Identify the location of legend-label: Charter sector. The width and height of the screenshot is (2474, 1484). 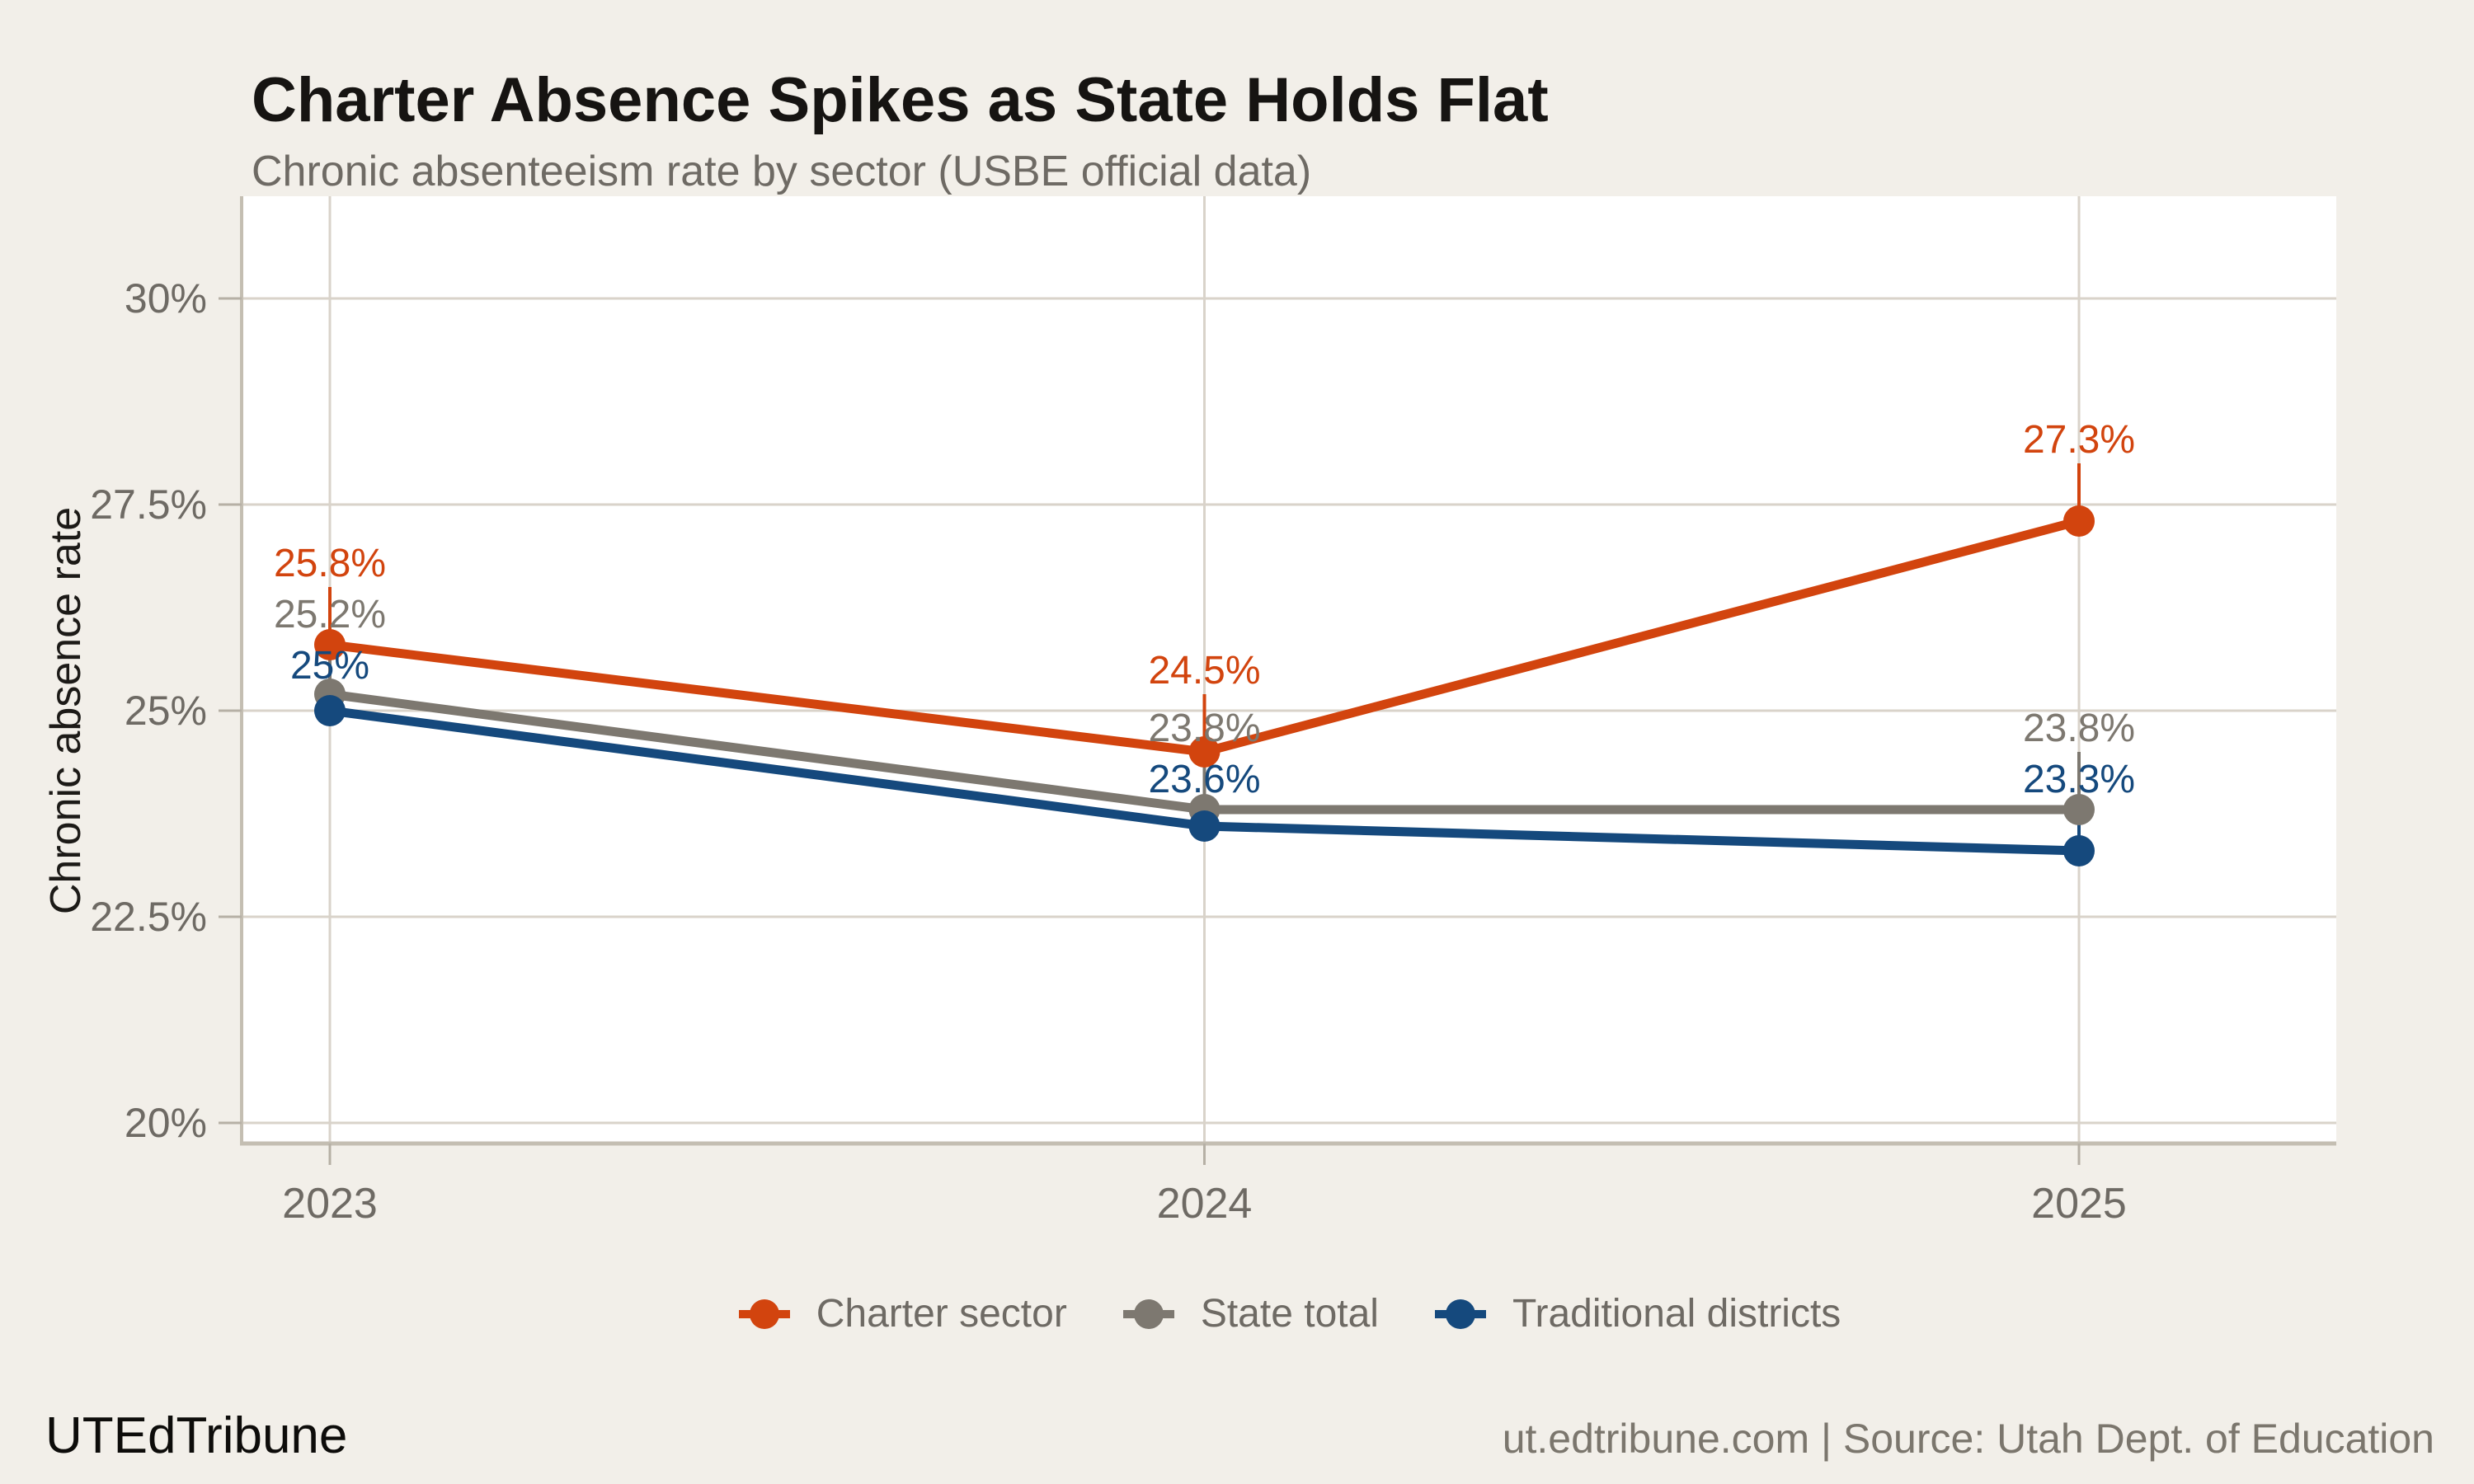
(941, 1314).